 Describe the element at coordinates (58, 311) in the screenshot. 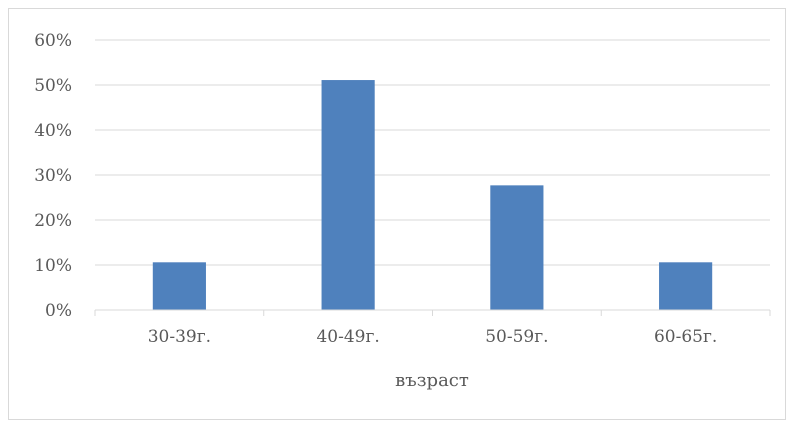

I see `y-tick-label: 0%` at that location.